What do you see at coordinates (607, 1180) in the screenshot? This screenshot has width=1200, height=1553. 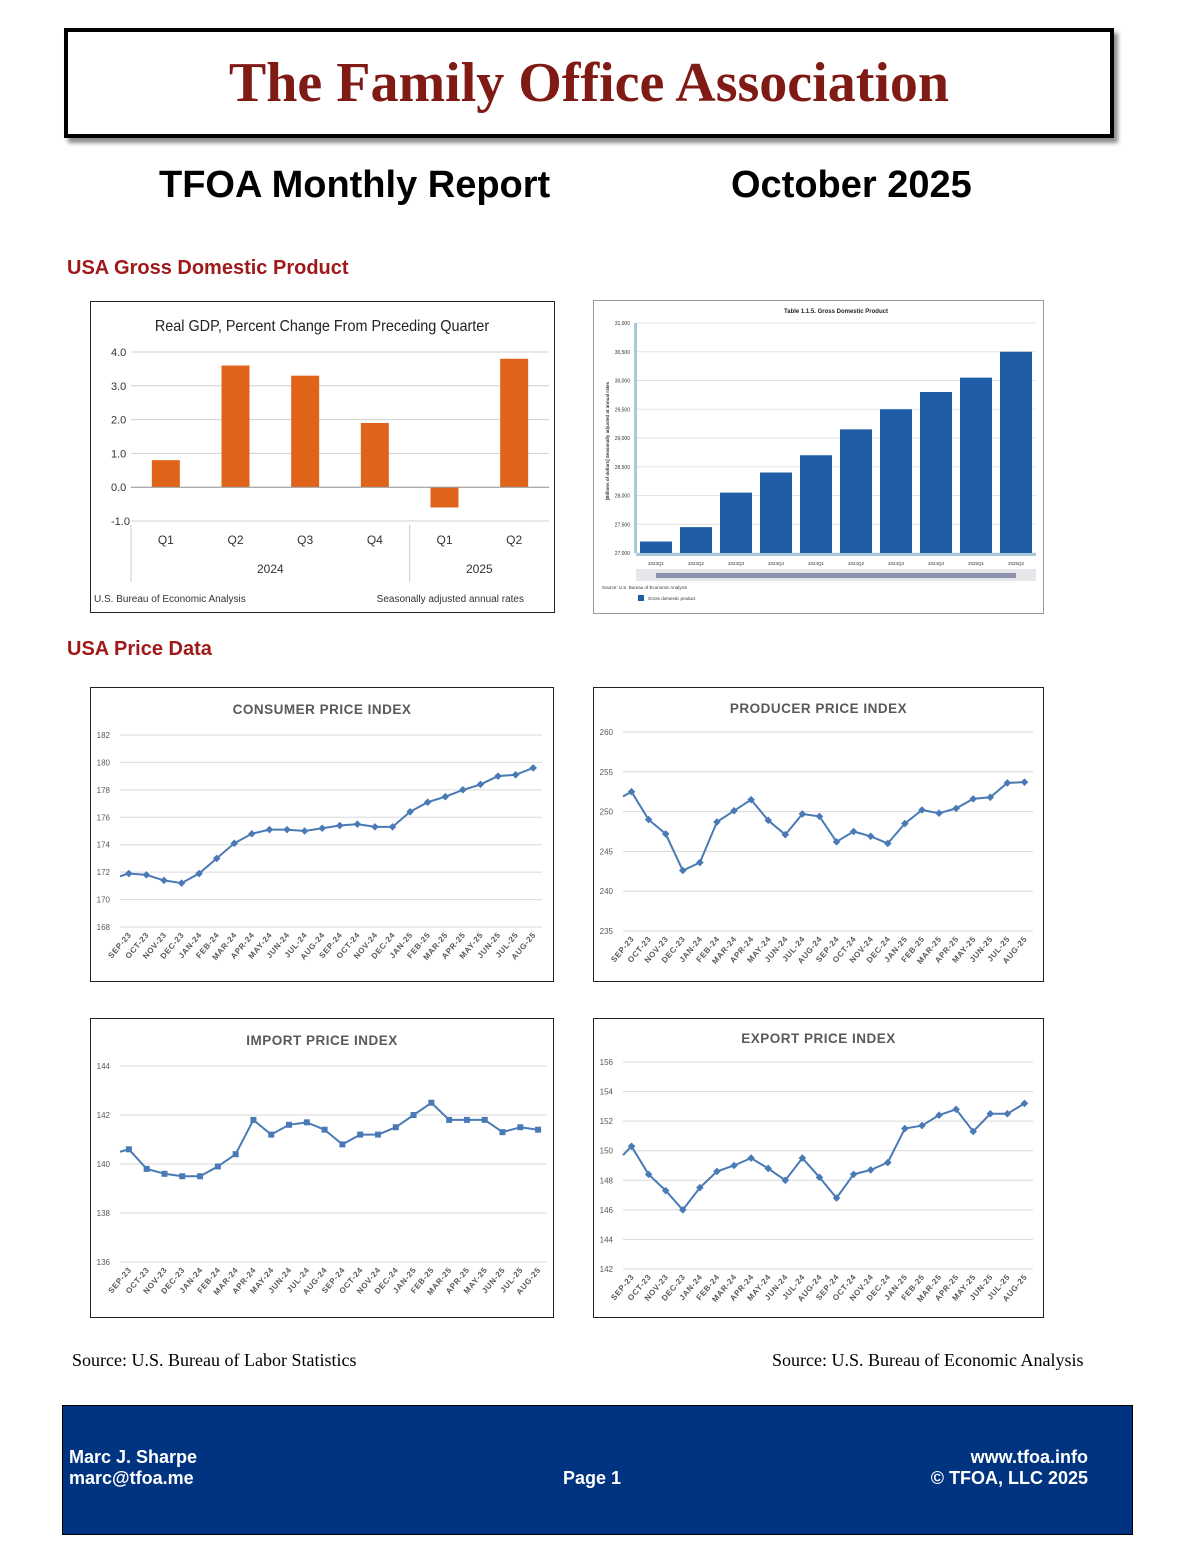 I see `y-tick-label: 148` at bounding box center [607, 1180].